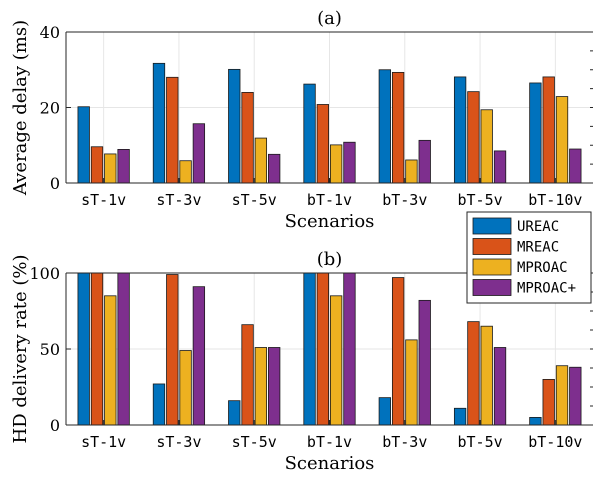  I want to click on y-axis-title: HD delivery rate (%), so click(20, 349).